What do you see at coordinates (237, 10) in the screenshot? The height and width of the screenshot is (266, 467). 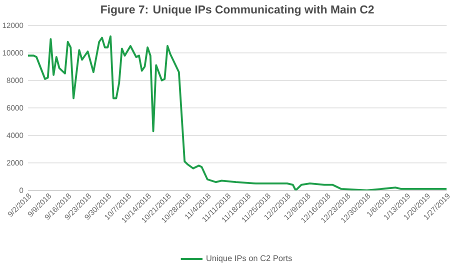 I see `chart-title: Figure 7: Unique IPs Communicating with Main C2` at bounding box center [237, 10].